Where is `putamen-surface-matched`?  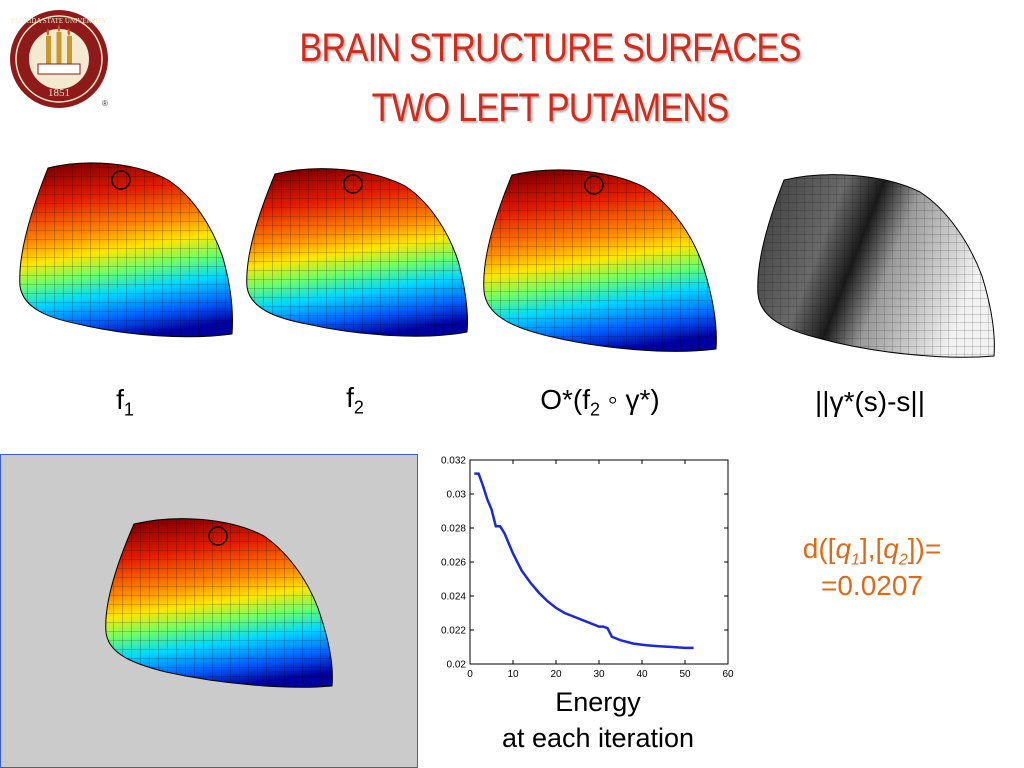 putamen-surface-matched is located at coordinates (219, 603).